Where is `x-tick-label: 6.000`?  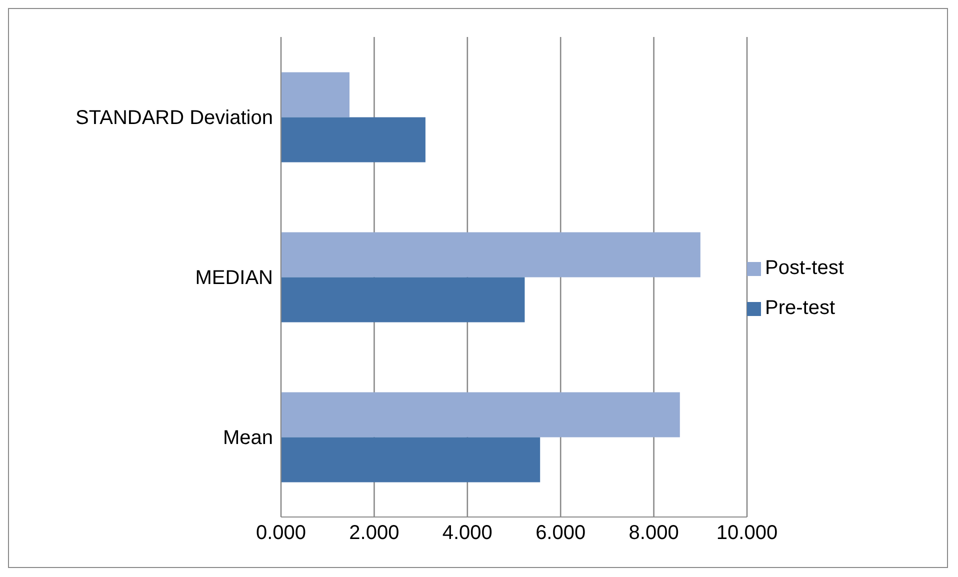 x-tick-label: 6.000 is located at coordinates (561, 533).